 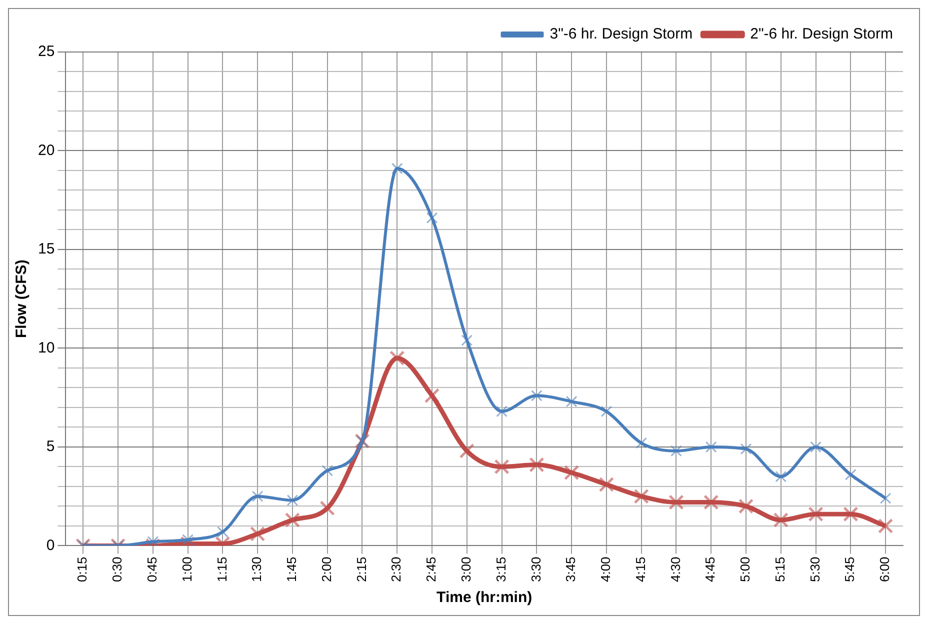 I want to click on legend-label: 2"-6 hr. Design Storm, so click(x=822, y=34).